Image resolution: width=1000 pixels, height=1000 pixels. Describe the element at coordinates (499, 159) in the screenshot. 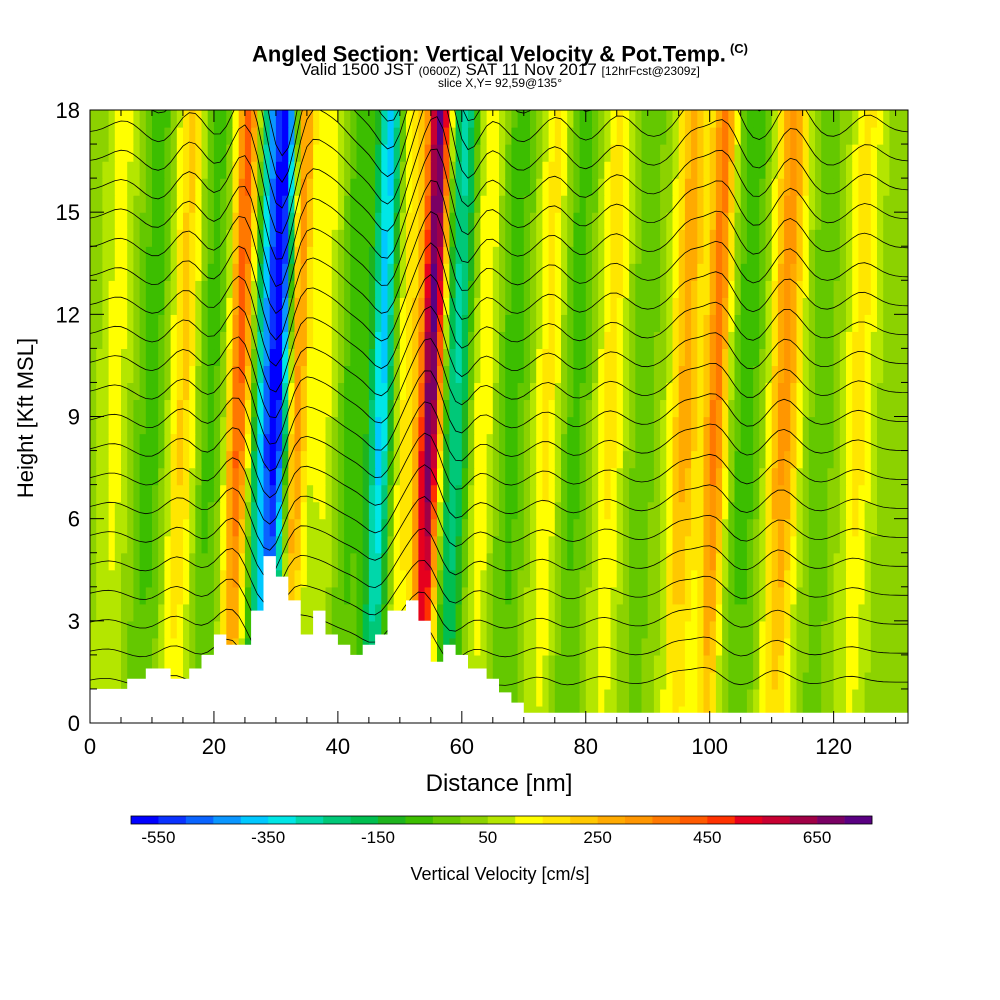

I see `isentrope-line` at that location.